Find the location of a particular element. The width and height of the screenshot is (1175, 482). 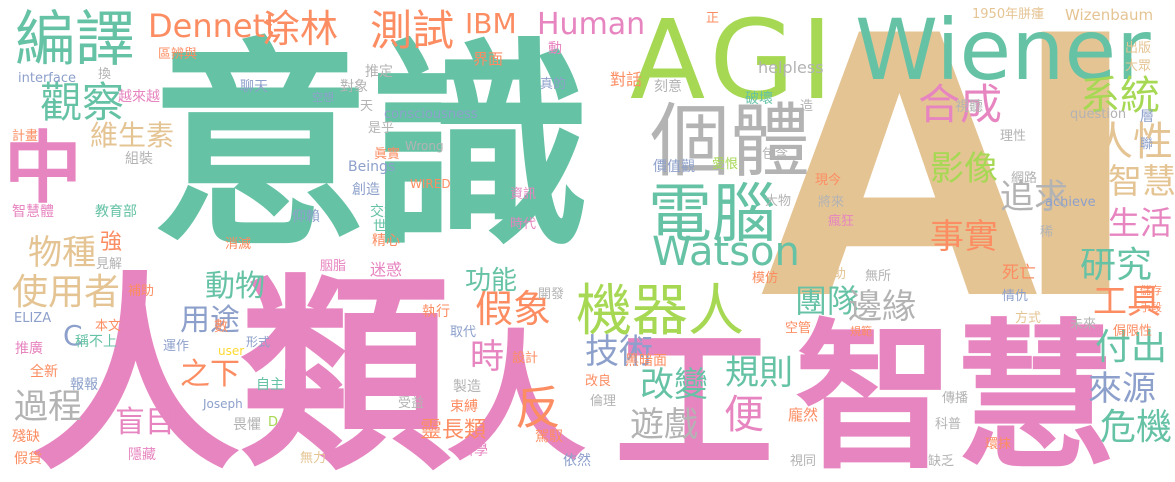

word-interface: interface is located at coordinates (47, 78).